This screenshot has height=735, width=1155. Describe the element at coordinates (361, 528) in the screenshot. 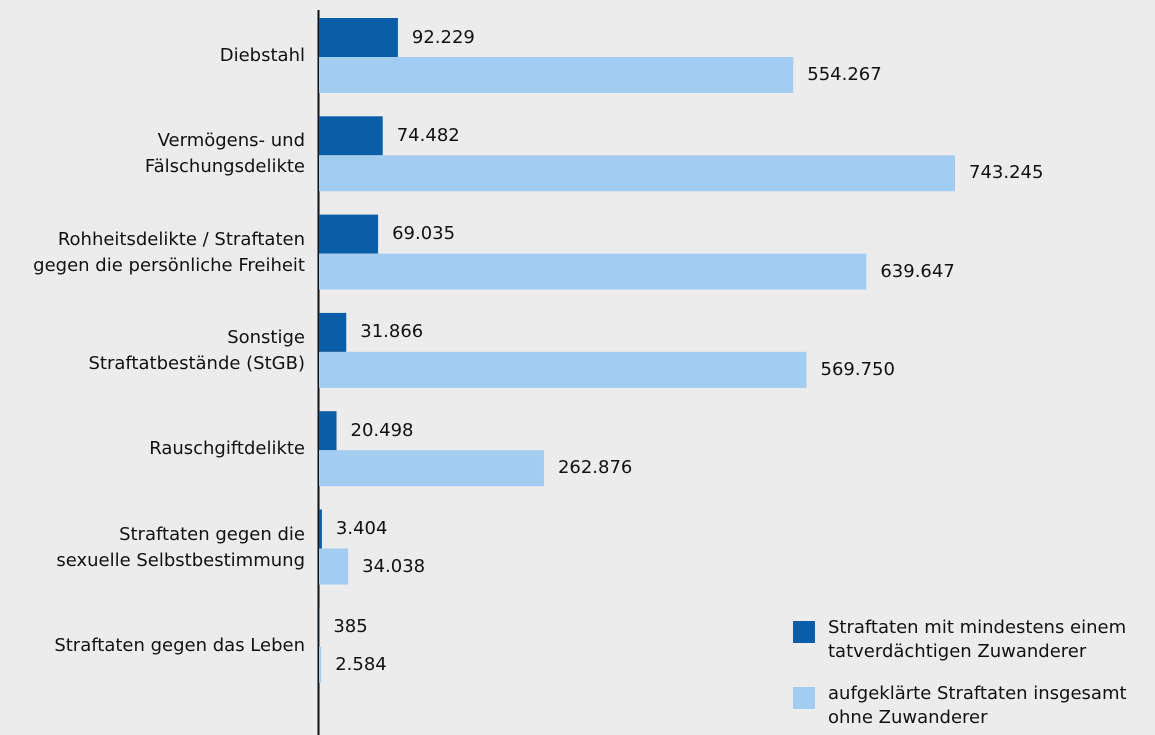

I see `value-label: 3.404` at that location.